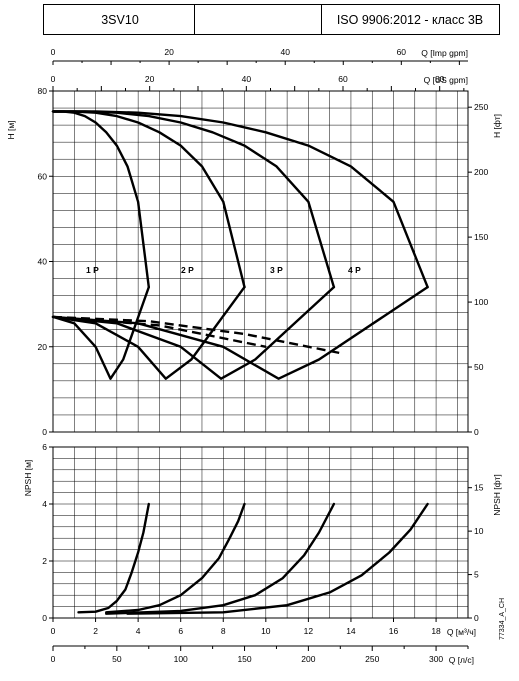  Describe the element at coordinates (354, 270) in the screenshot. I see `stage-label-4p: 4 P` at that location.